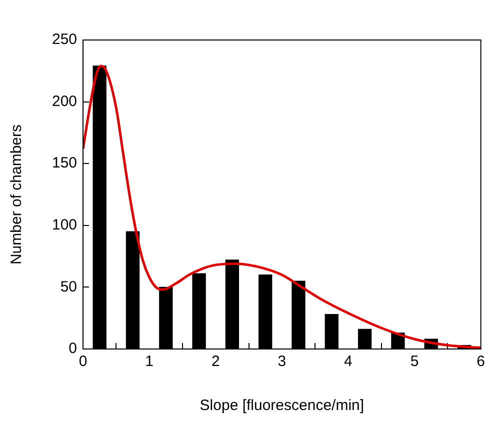 This screenshot has width=495, height=423. Describe the element at coordinates (215, 361) in the screenshot. I see `x-tick-label: 2` at that location.